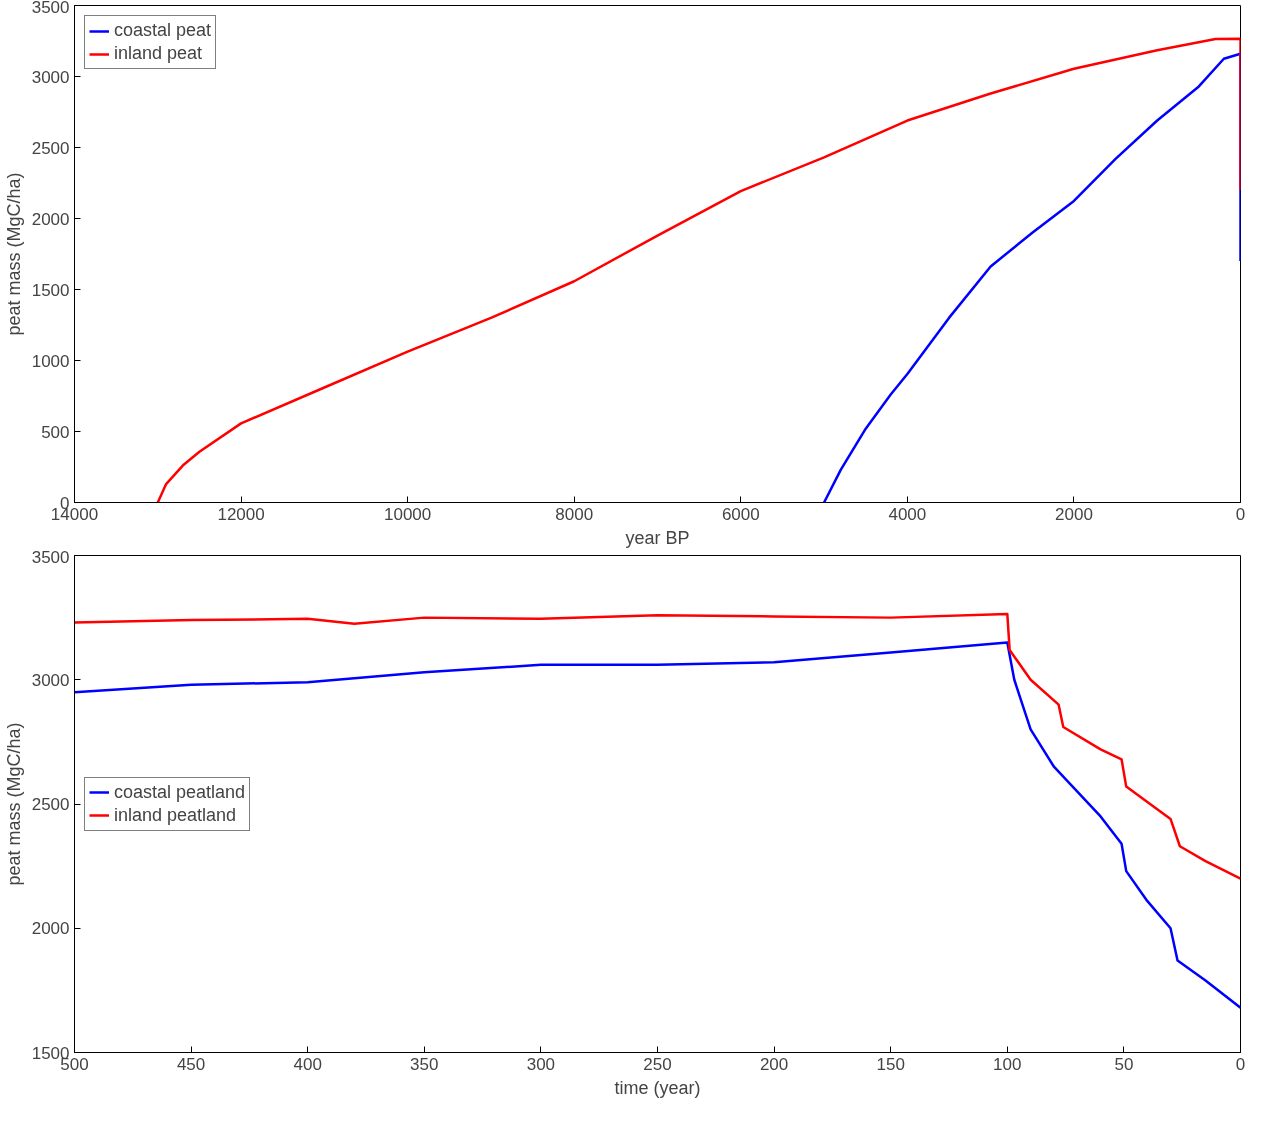 This screenshot has height=1127, width=1281. Describe the element at coordinates (890, 1064) in the screenshot. I see `x-tick-label: 150` at that location.